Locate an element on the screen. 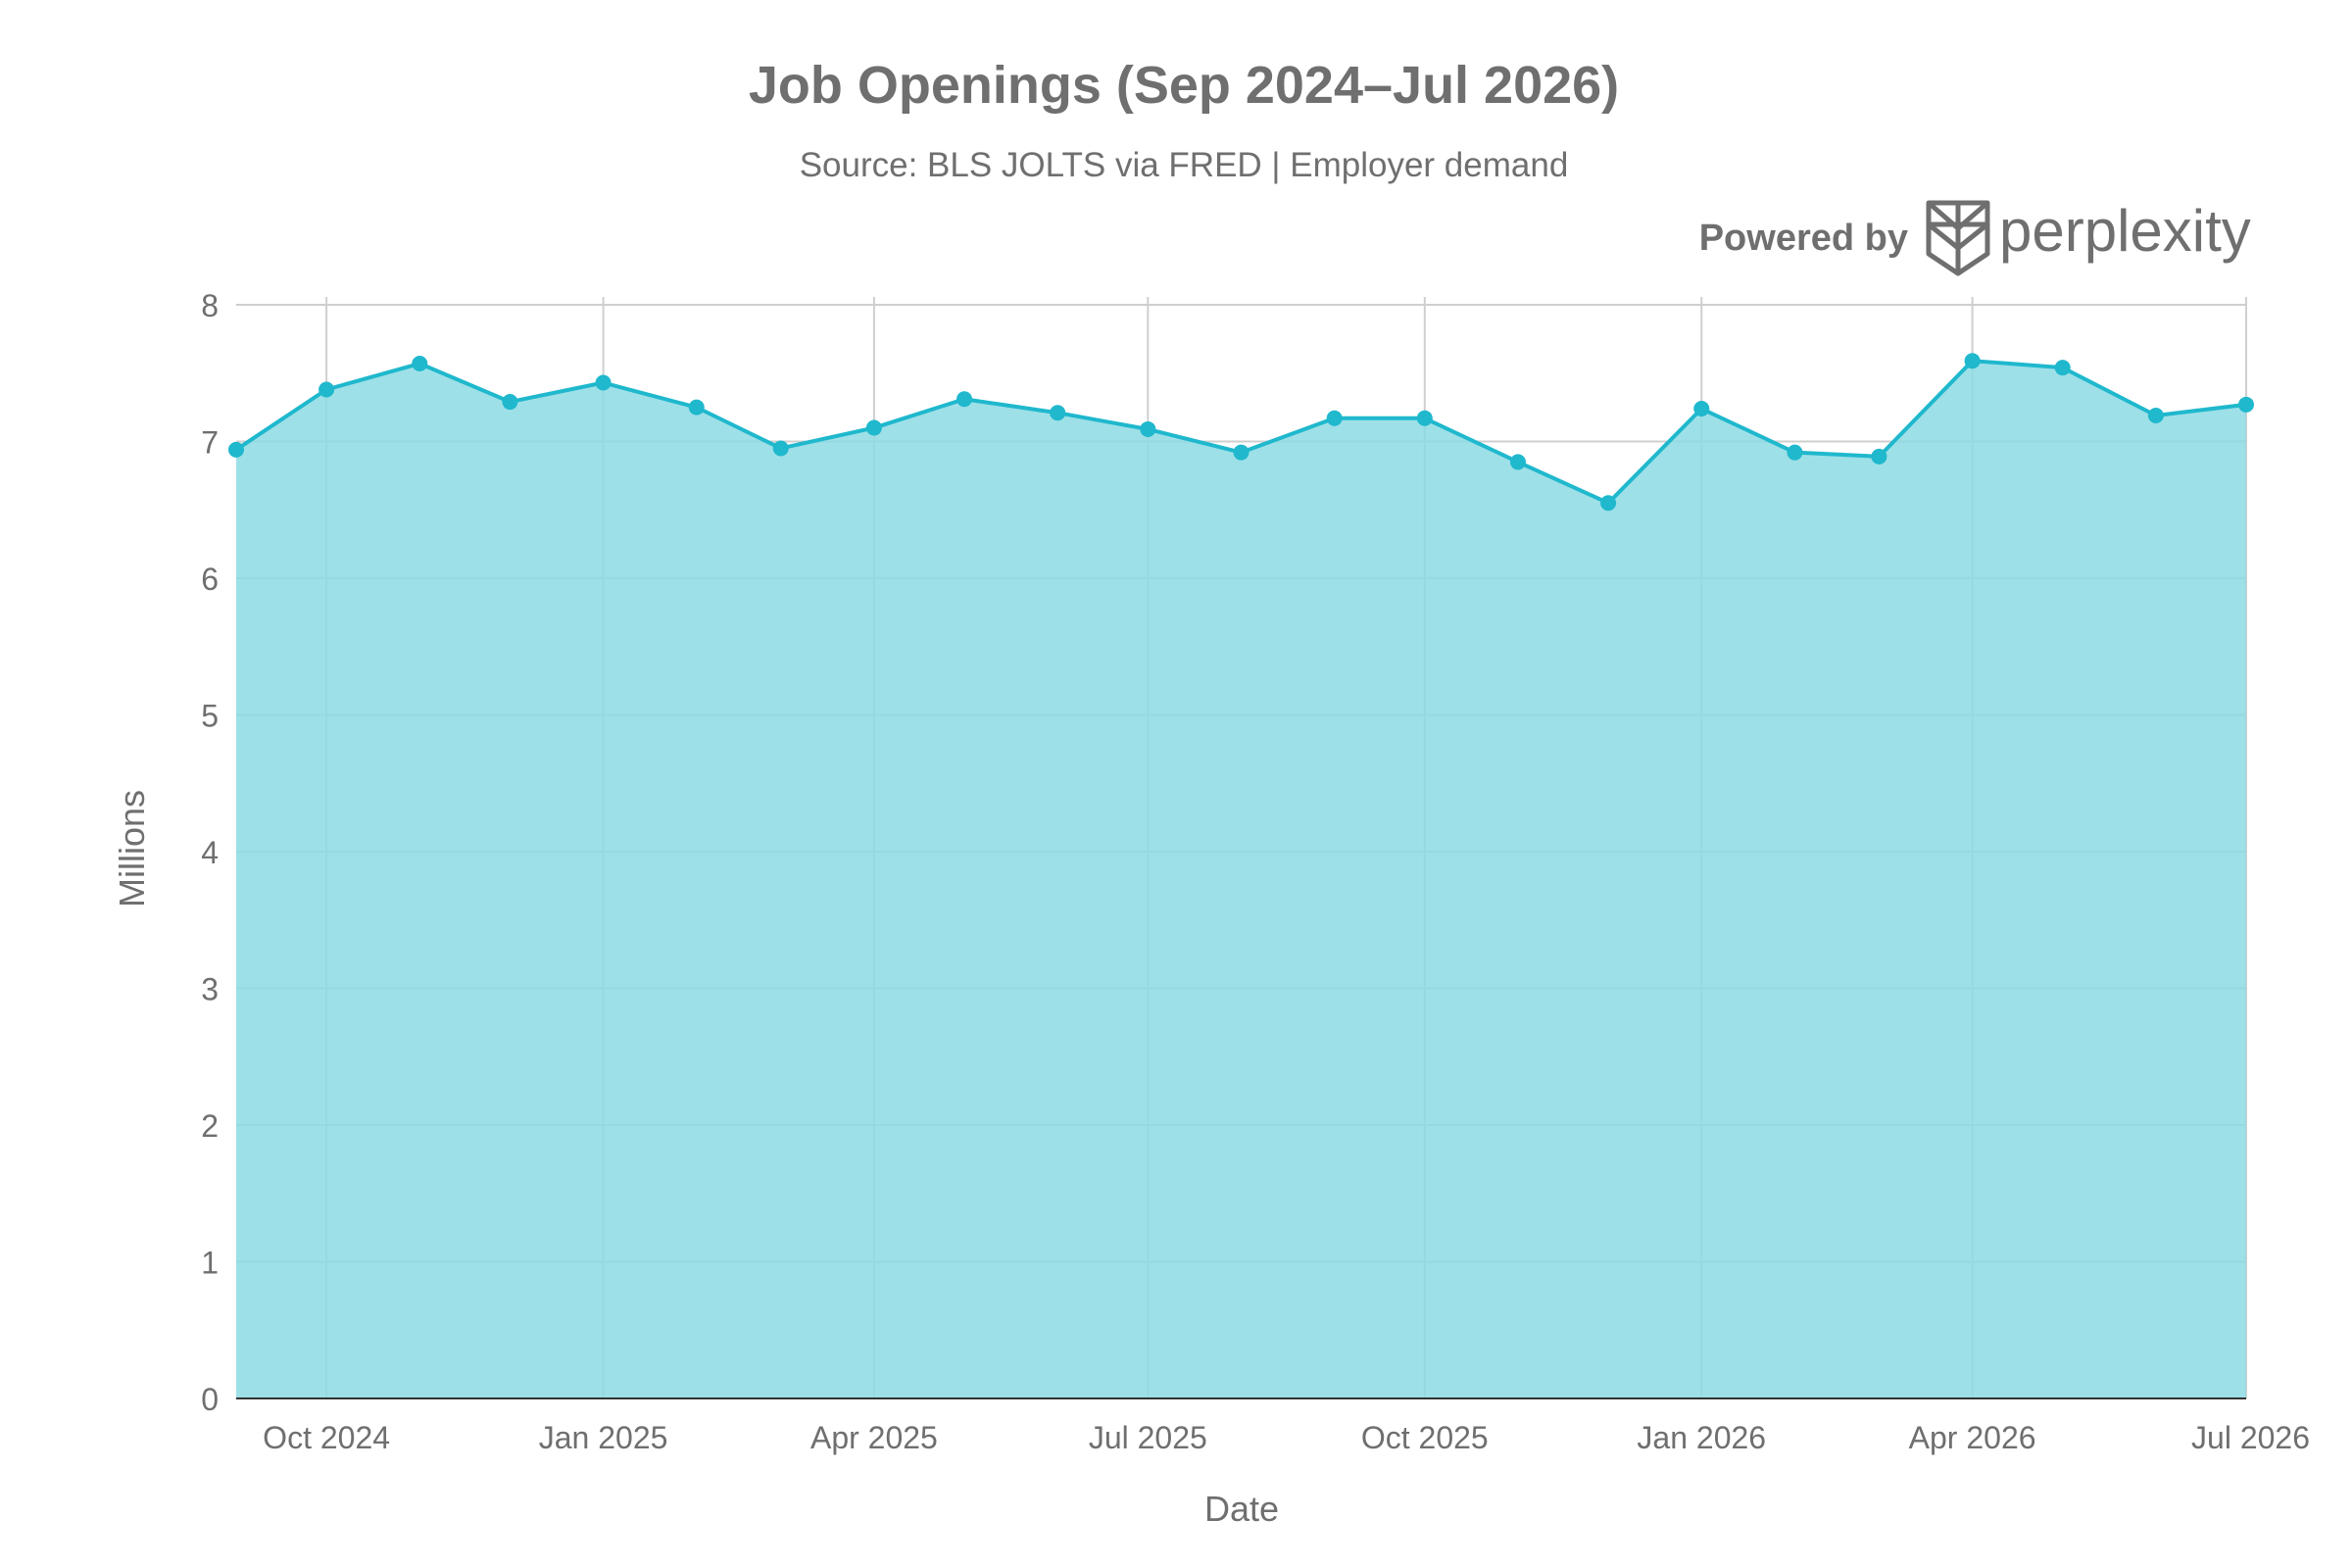  x-tick-label: Oct 2024 is located at coordinates (326, 1437).